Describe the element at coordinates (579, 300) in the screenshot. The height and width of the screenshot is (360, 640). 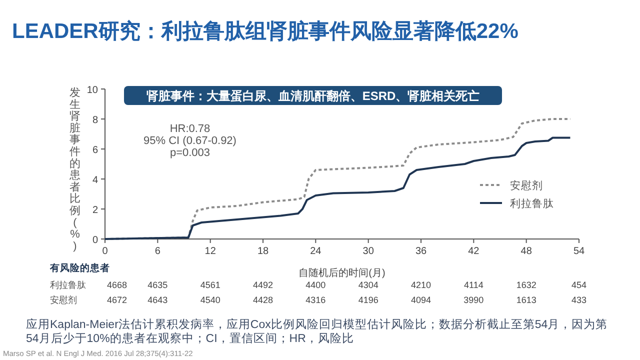
I see `text: 433` at that location.